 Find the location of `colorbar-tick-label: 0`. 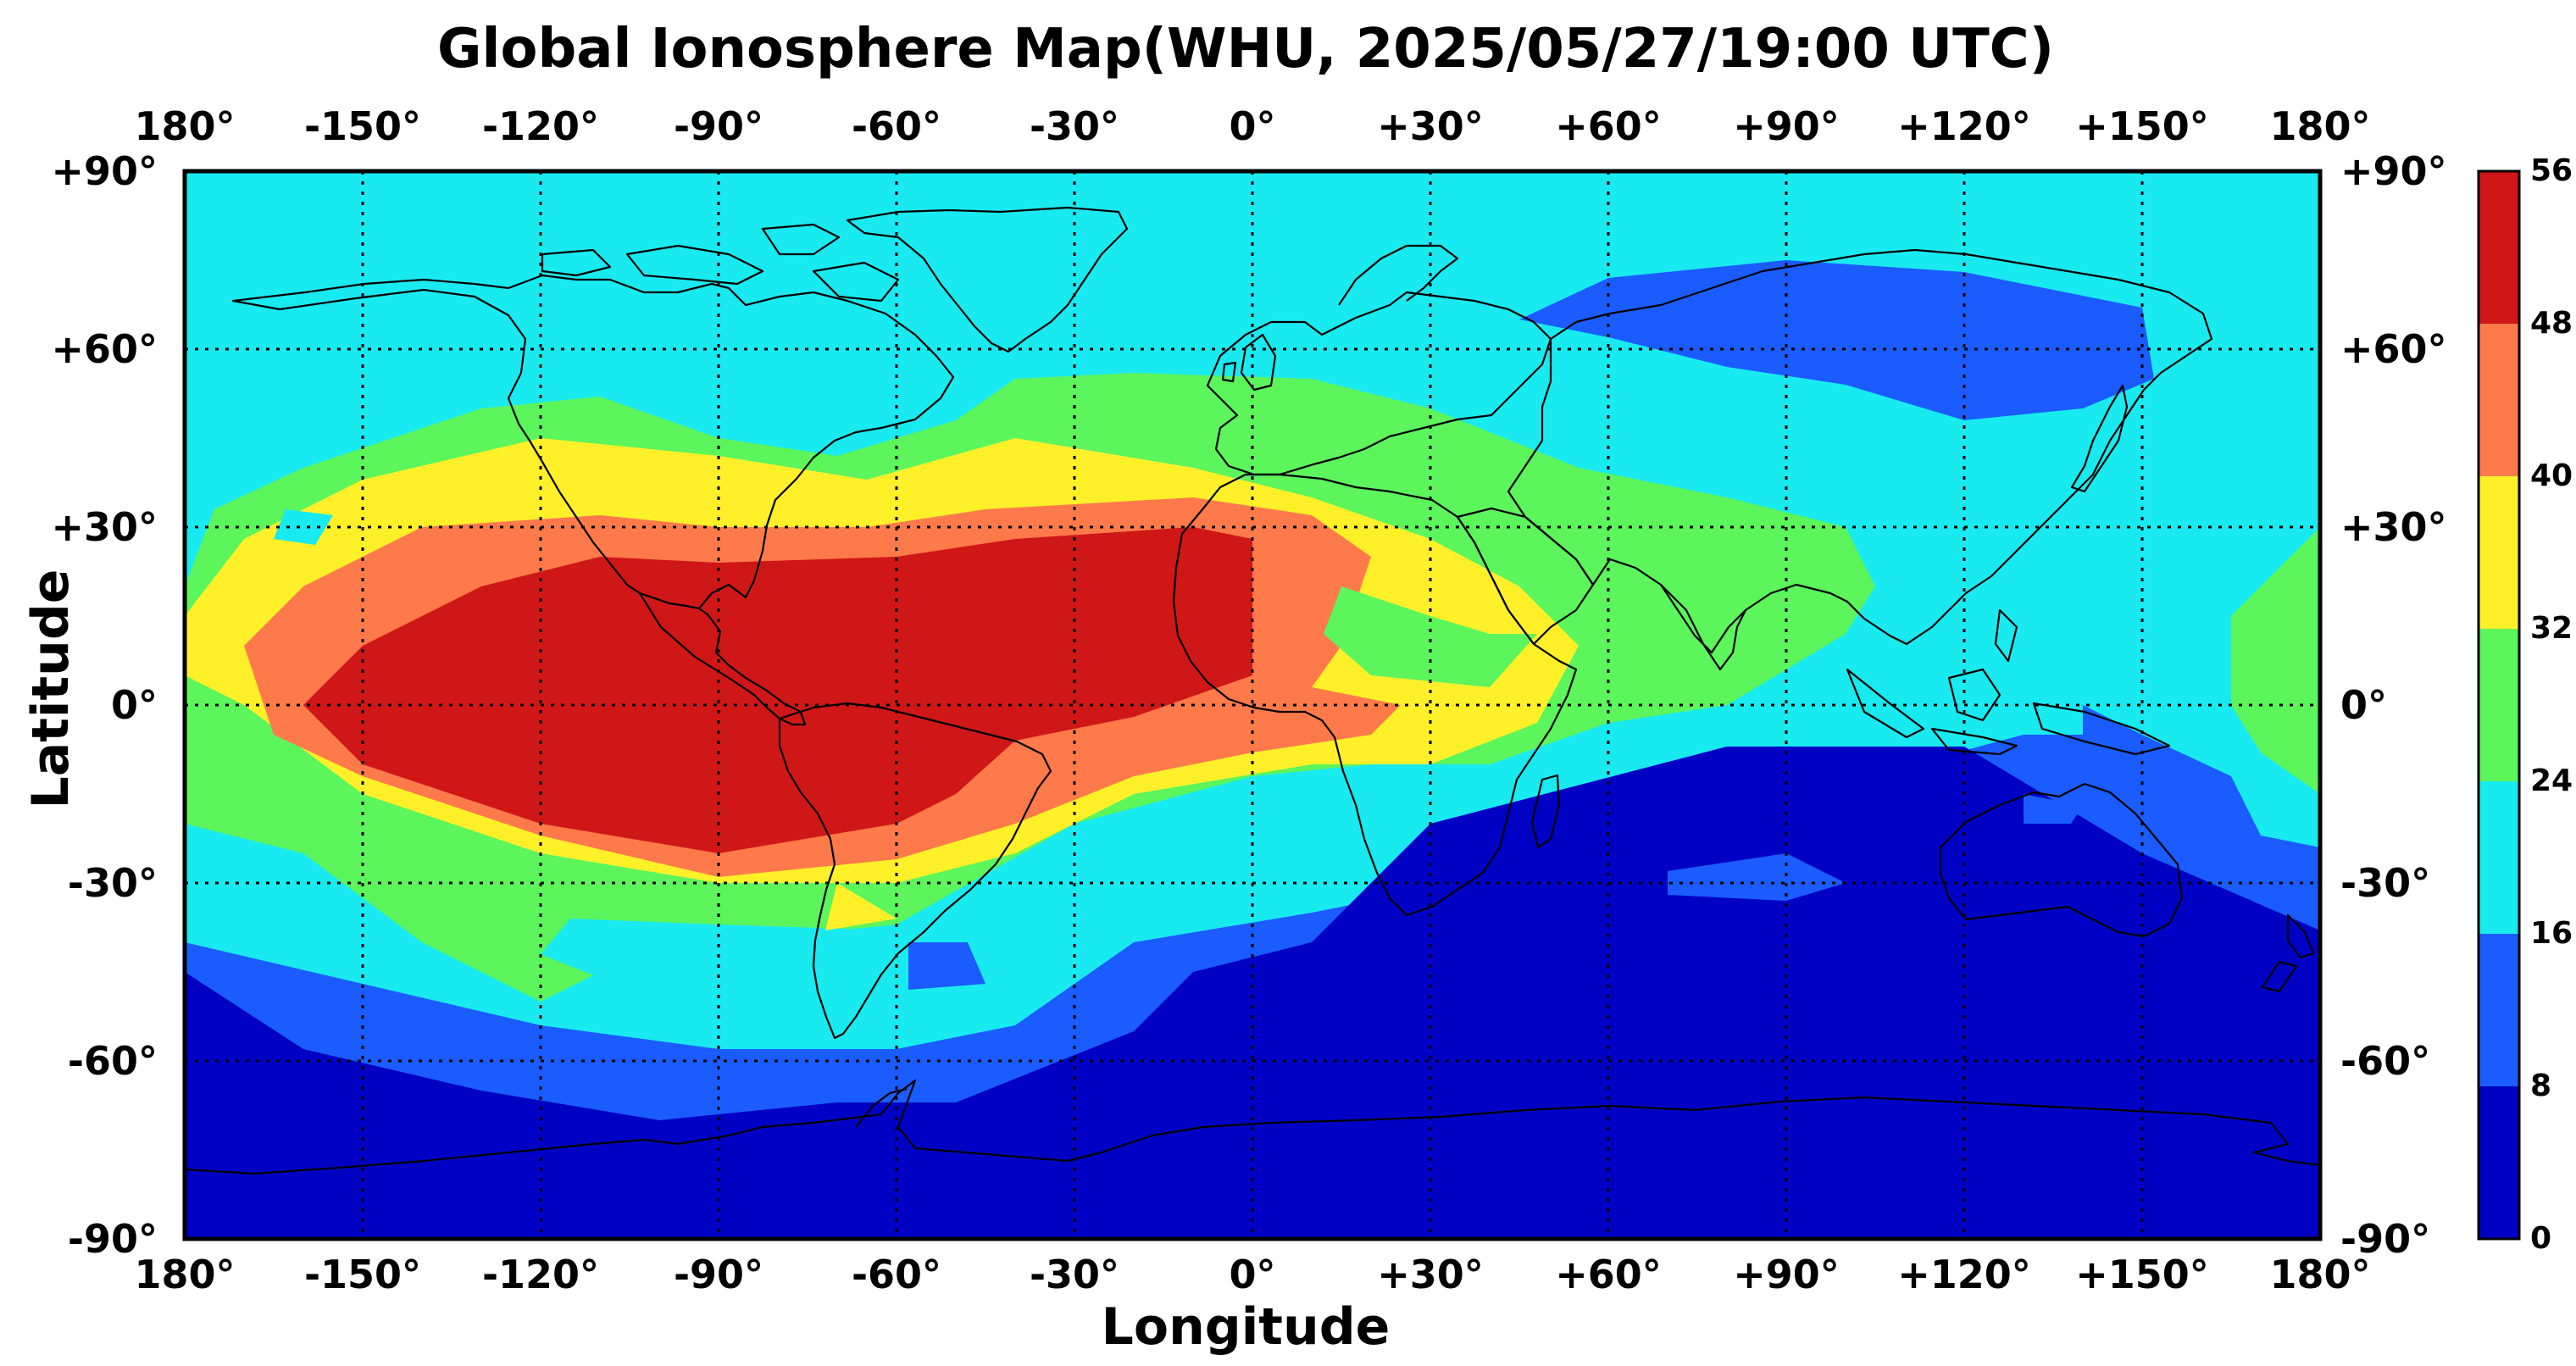

colorbar-tick-label: 0 is located at coordinates (2541, 1238).